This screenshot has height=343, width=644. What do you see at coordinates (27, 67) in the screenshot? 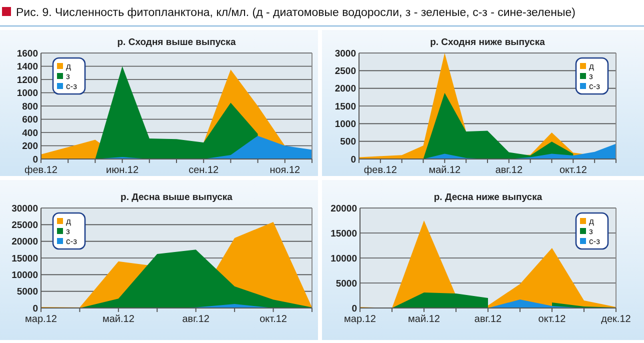
I see `y-tick-label: 1400` at bounding box center [27, 67].